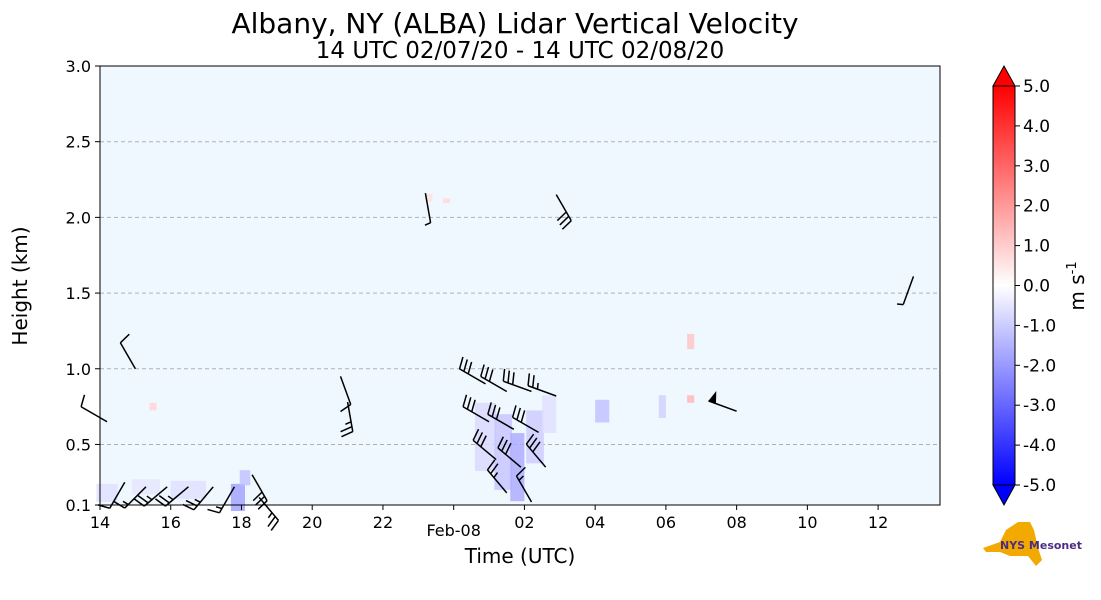 The height and width of the screenshot is (600, 1101). I want to click on colorbar-ticks: 5.0 4.0 3.0 2.0 1.0 0.0 -1.0 -2.0 -3.0 -4.0 -5.0, so click(1035, 286).